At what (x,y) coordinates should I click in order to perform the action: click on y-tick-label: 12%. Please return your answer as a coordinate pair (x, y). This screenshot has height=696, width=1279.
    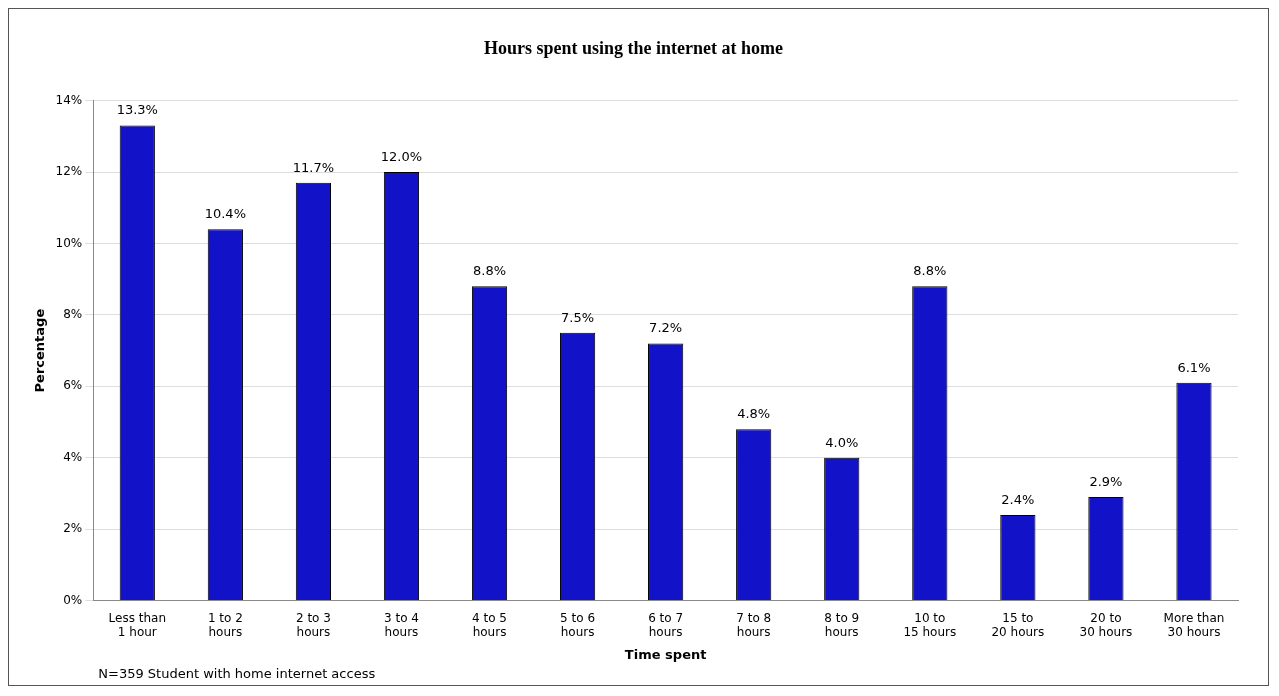
    Looking at the image, I should click on (69, 171).